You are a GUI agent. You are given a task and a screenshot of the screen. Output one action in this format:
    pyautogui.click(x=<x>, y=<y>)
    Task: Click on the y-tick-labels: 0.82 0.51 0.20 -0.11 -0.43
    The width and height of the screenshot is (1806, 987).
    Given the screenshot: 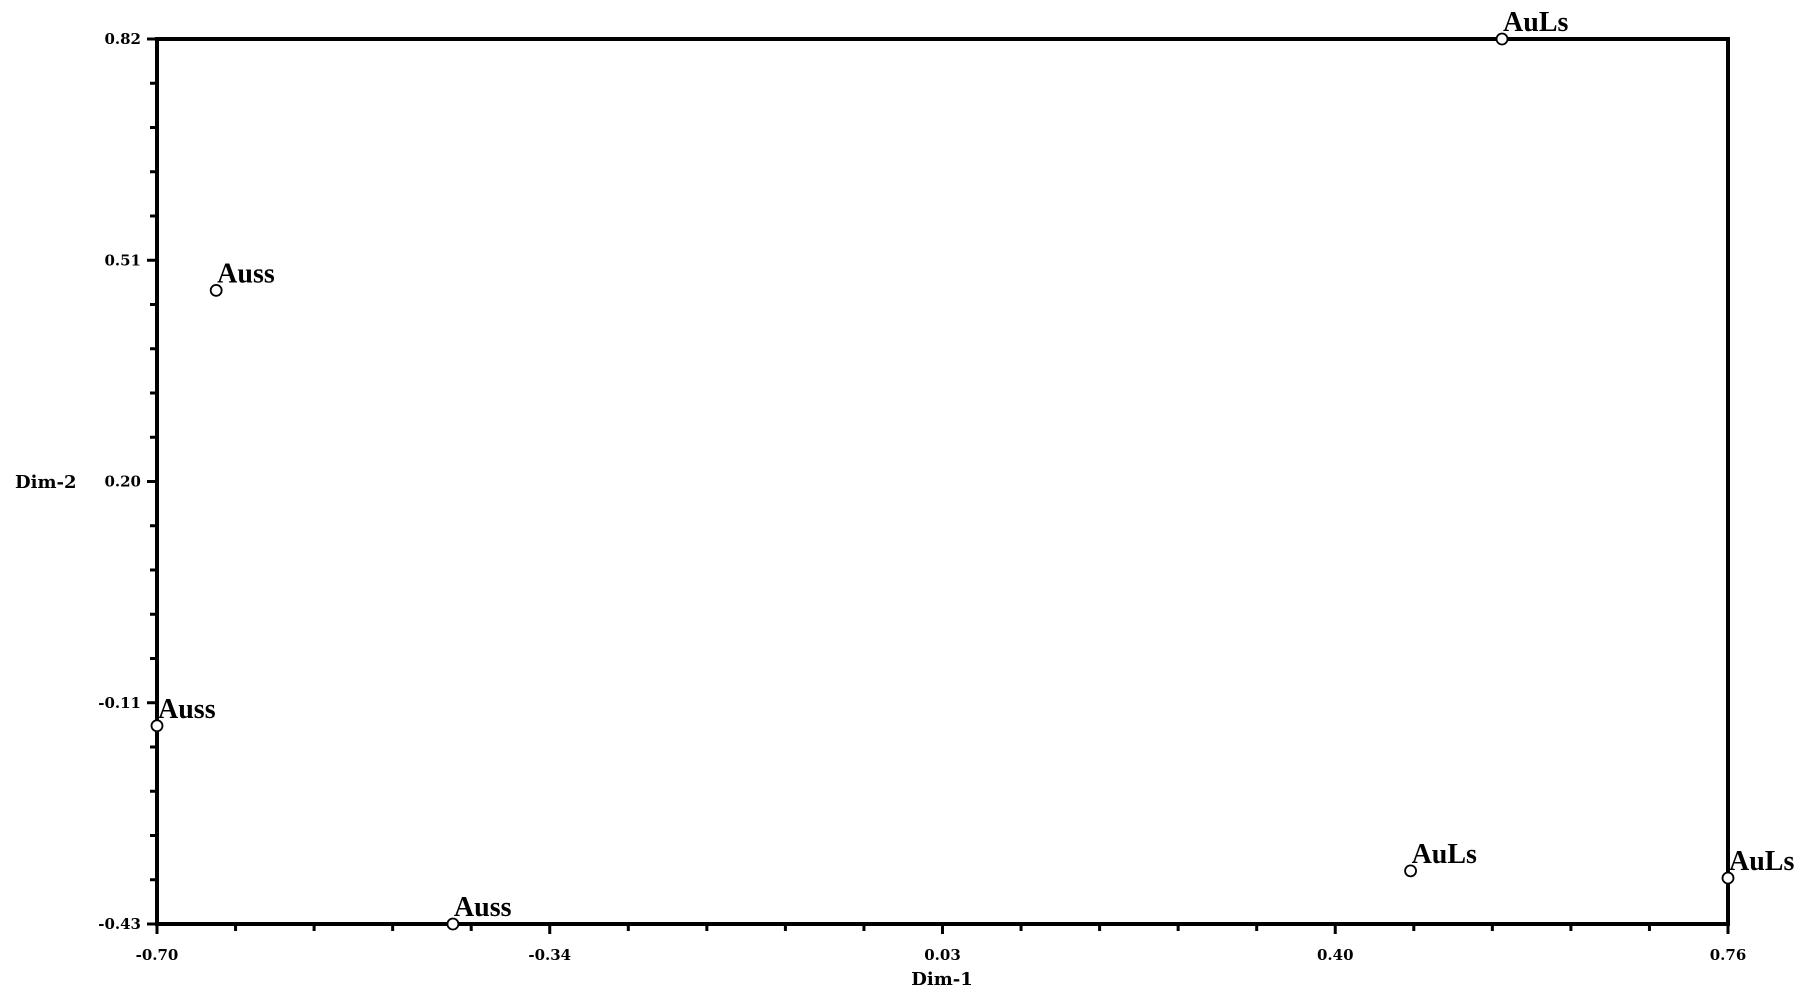 What is the action you would take?
    pyautogui.click(x=119, y=481)
    